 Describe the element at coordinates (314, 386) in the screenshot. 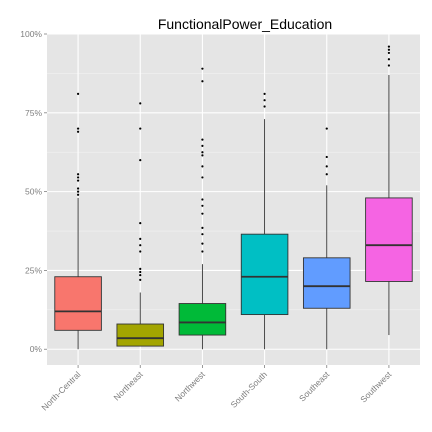

I see `x-tick-label: Southeast` at that location.